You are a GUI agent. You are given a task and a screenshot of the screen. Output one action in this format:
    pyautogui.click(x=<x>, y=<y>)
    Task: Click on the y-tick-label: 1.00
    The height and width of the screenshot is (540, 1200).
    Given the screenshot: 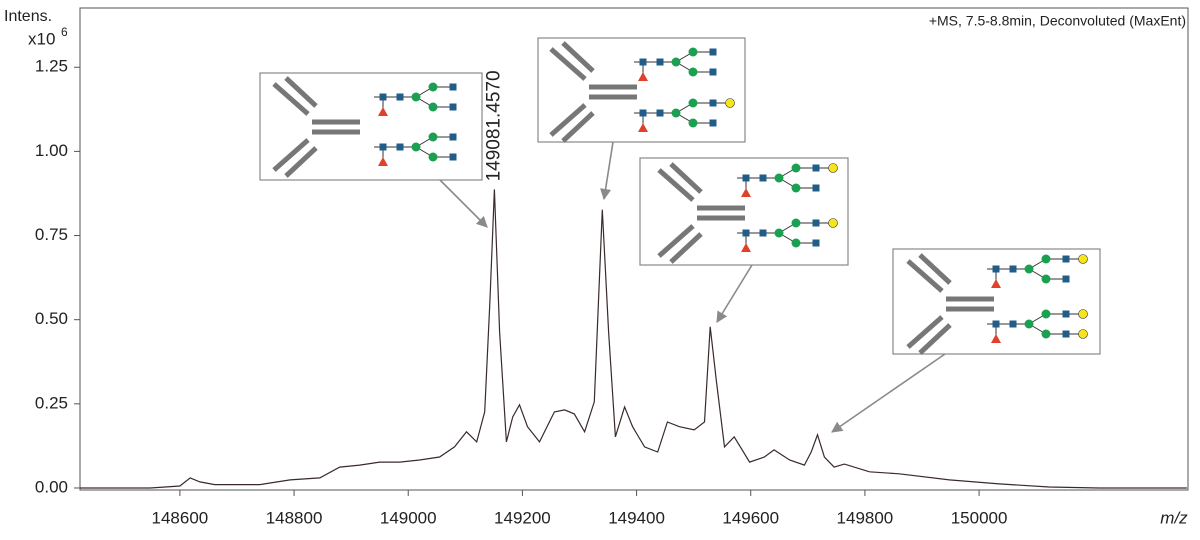 What is the action you would take?
    pyautogui.click(x=51, y=150)
    